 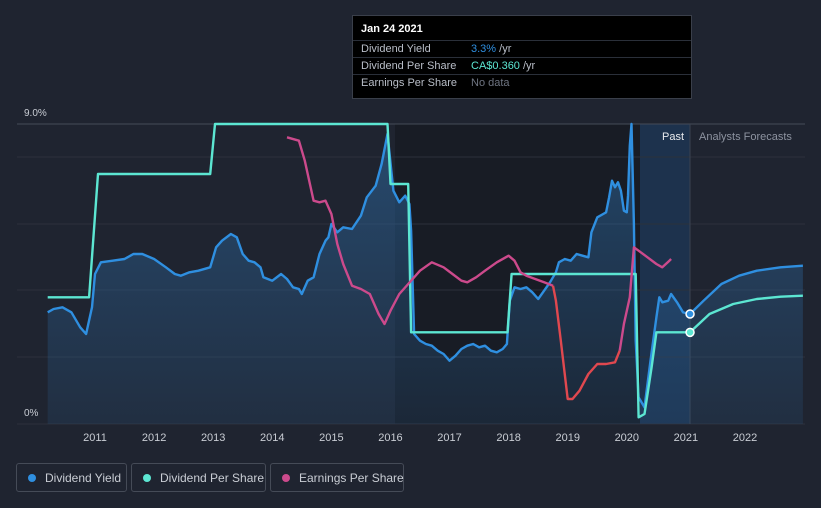 I want to click on y-tick-label: 9.0%, so click(x=35, y=113).